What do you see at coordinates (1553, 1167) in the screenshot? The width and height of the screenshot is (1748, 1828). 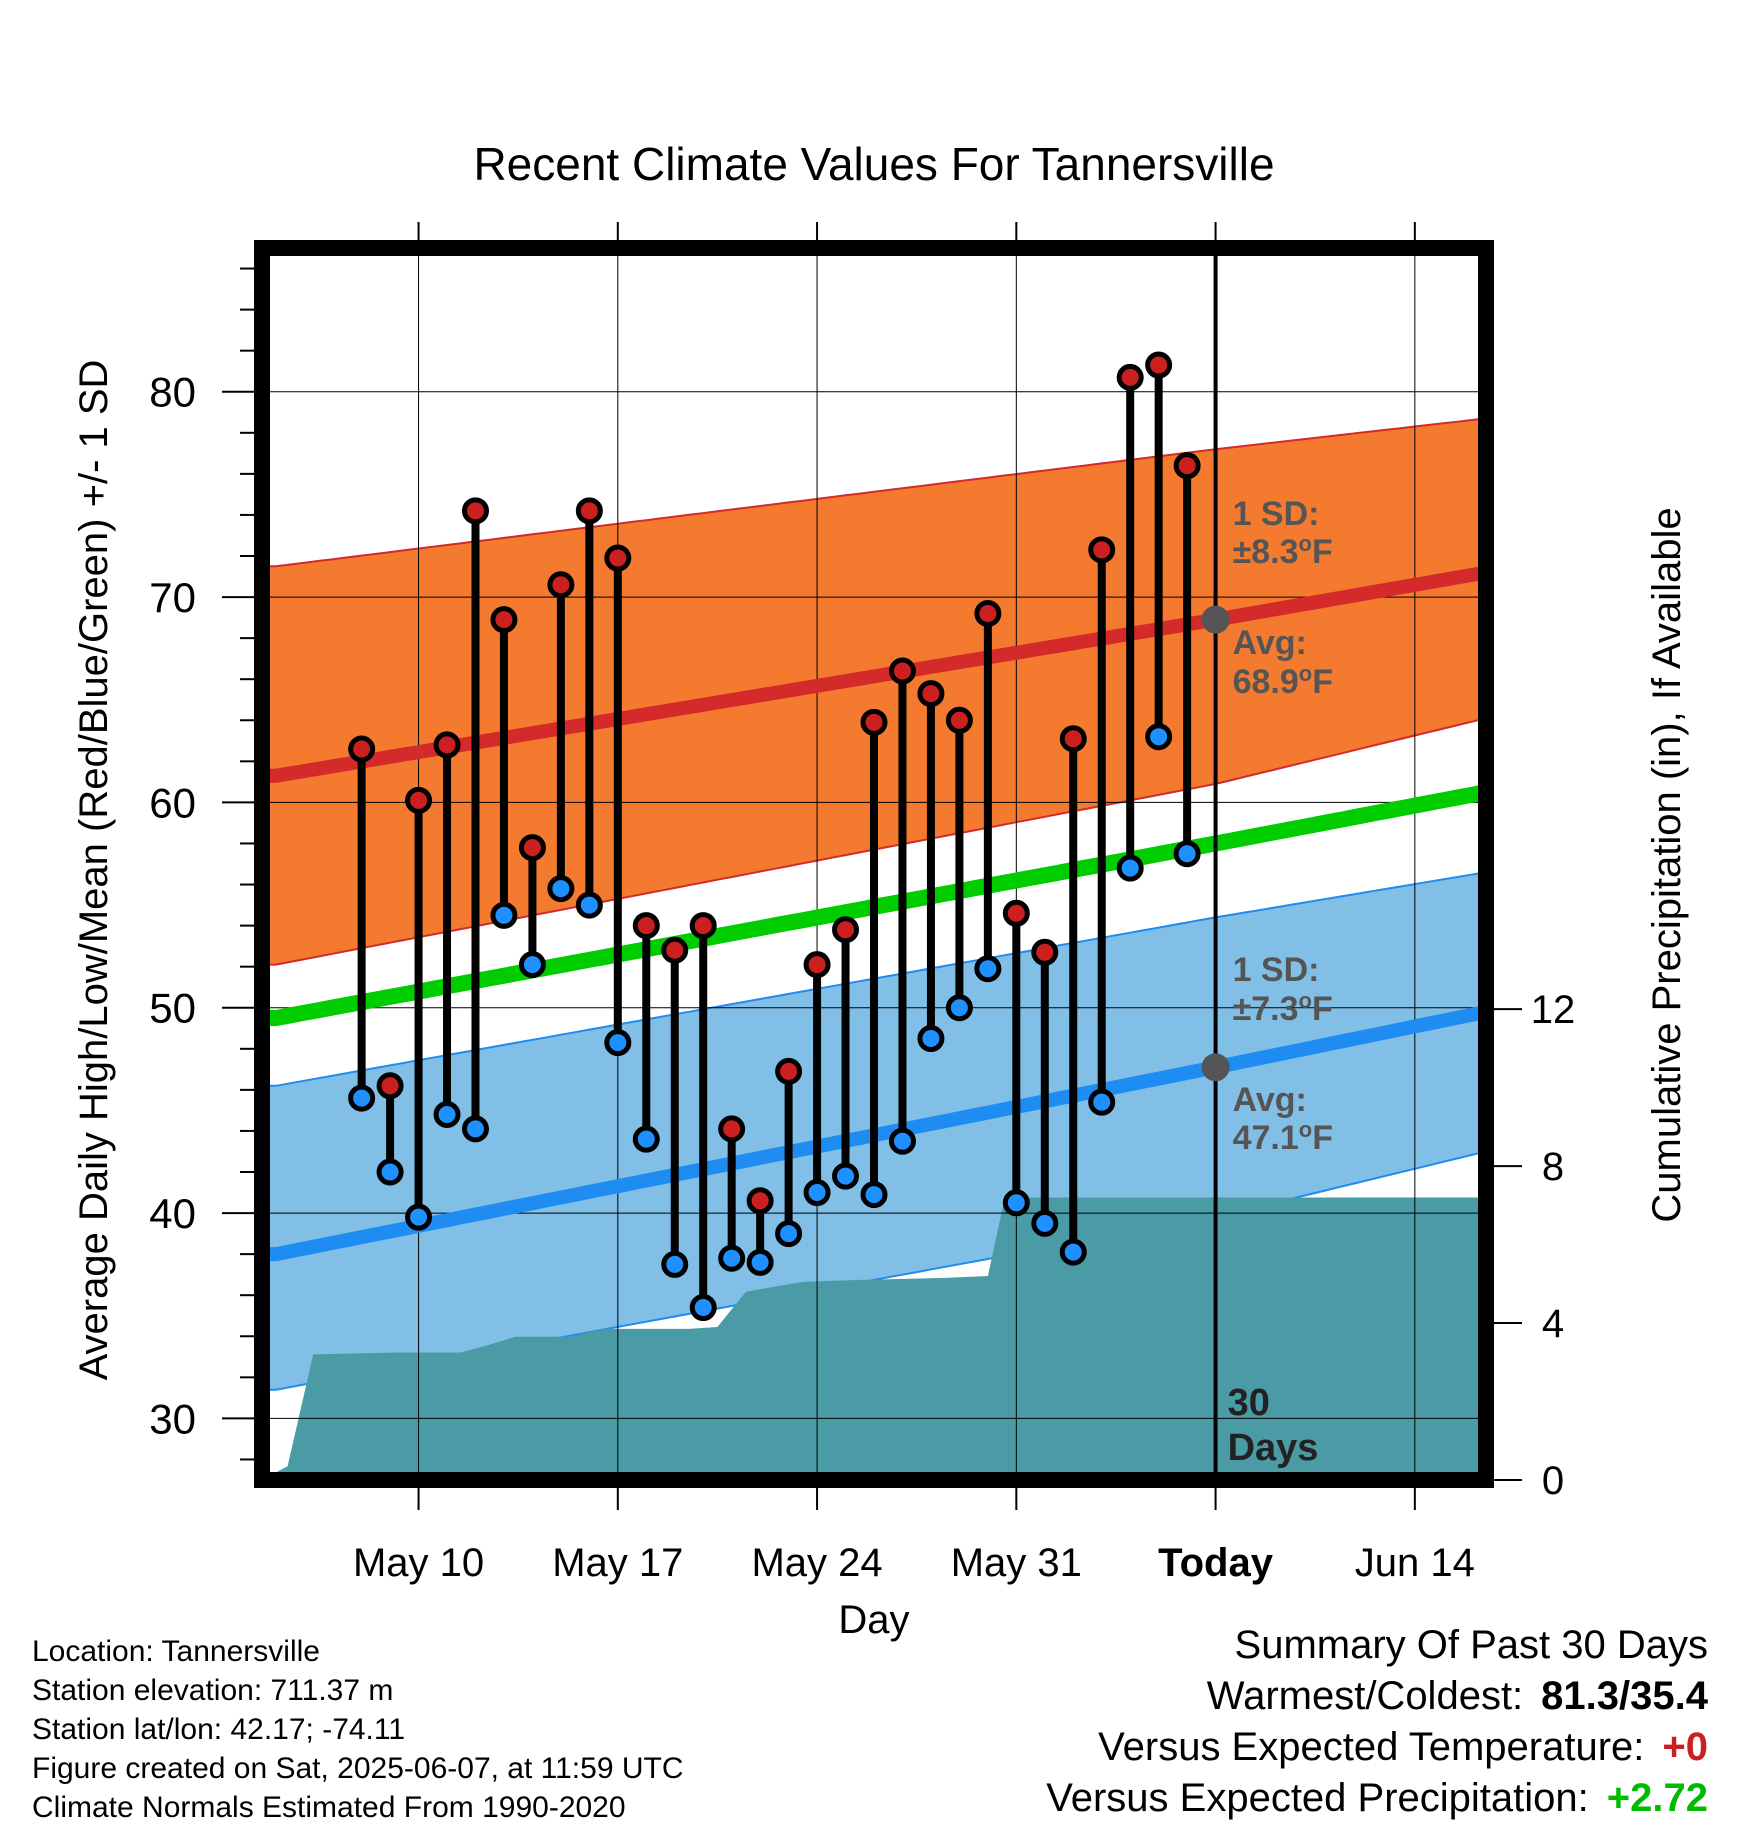 I see `y-right-tick-label: 8` at bounding box center [1553, 1167].